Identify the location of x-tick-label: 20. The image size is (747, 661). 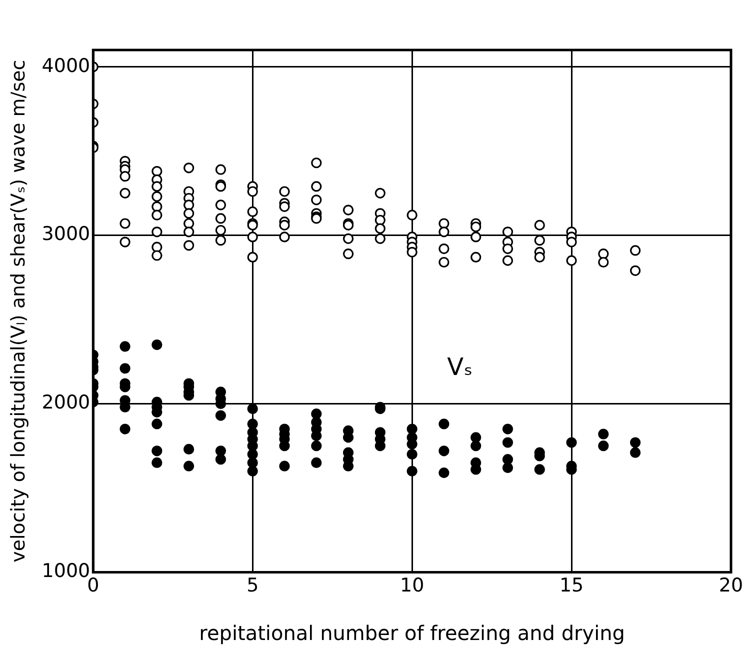
(731, 585).